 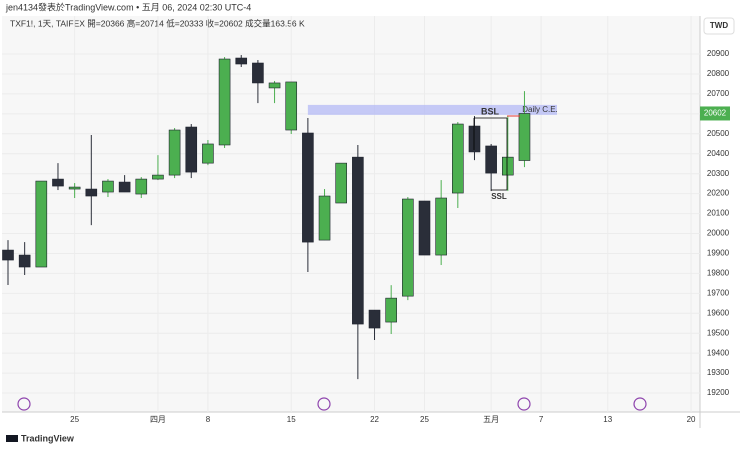 I want to click on x-tick-label: 8, so click(x=208, y=419).